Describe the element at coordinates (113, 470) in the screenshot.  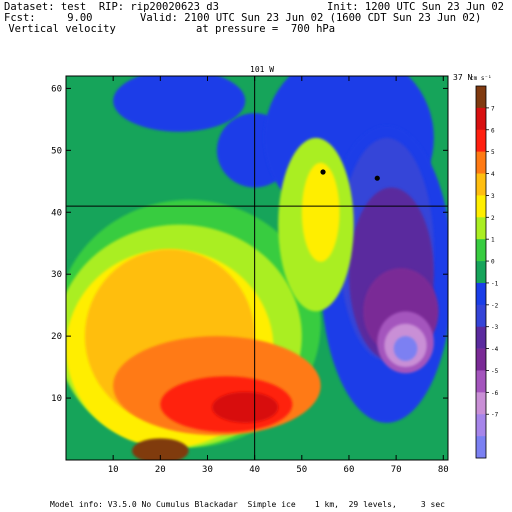
I see `x-tick-label: 10` at that location.